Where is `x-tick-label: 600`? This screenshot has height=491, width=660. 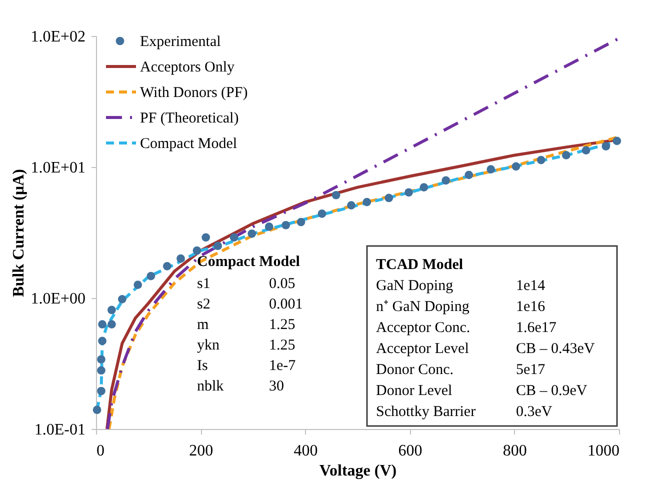 x-tick-label: 600 is located at coordinates (410, 451).